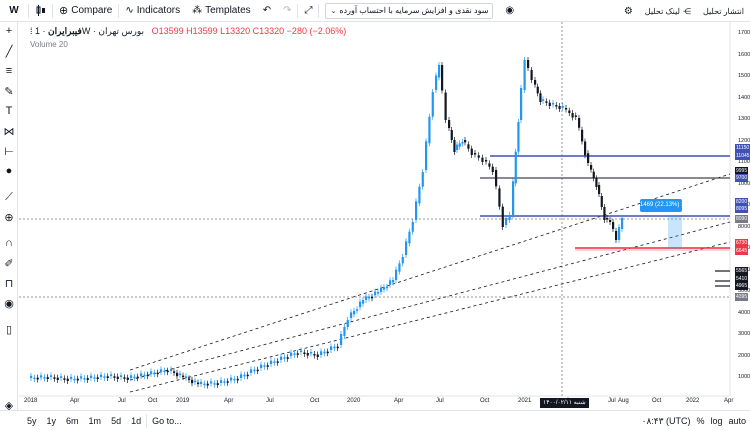 The width and height of the screenshot is (750, 430). I want to click on zoom-icon: ⊕, so click(9, 217).